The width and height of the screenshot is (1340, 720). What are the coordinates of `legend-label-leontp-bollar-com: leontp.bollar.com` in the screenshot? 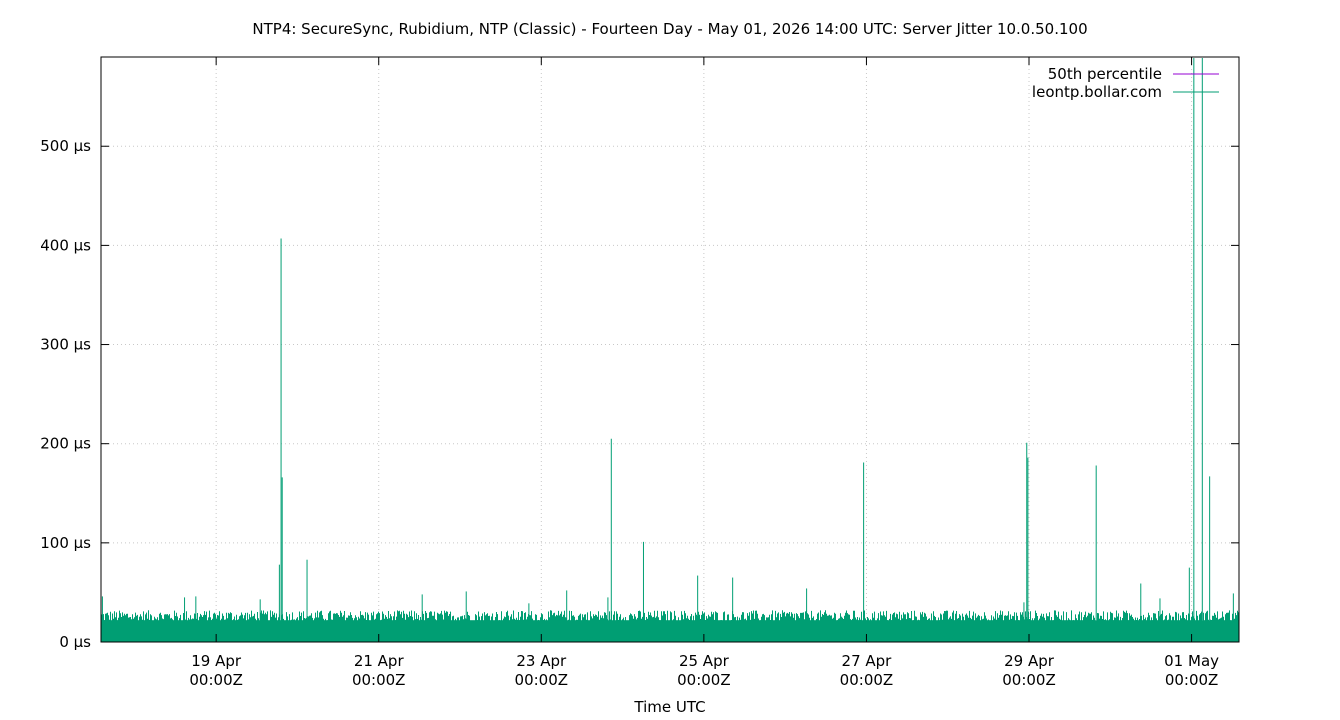 It's located at (1097, 92).